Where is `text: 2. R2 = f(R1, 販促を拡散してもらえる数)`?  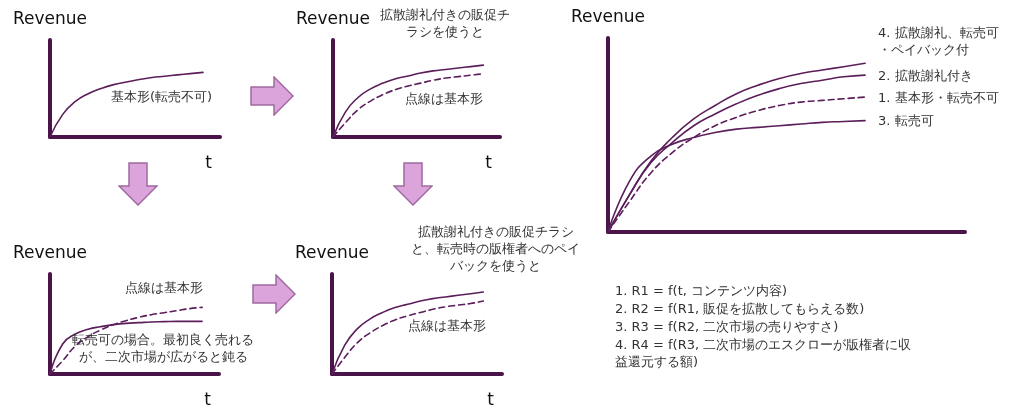 text: 2. R2 = f(R1, 販促を拡散してもらえる数) is located at coordinates (740, 308).